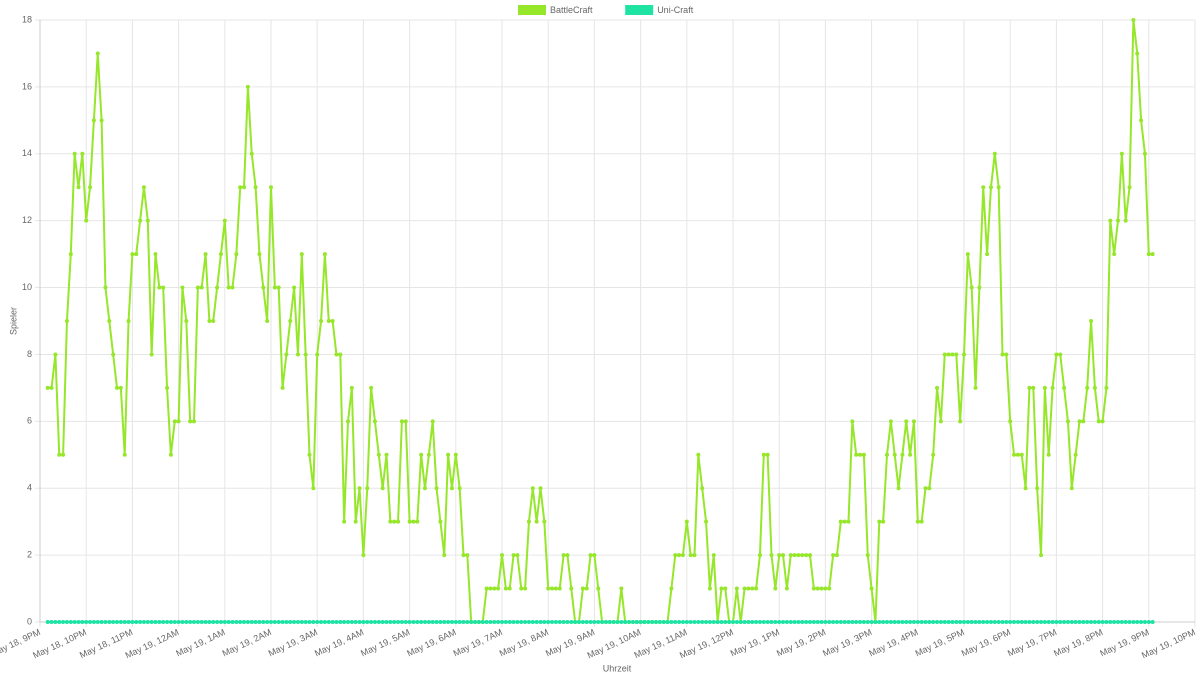  Describe the element at coordinates (524, 642) in the screenshot. I see `x-tick-label: May 19, 8AM` at that location.